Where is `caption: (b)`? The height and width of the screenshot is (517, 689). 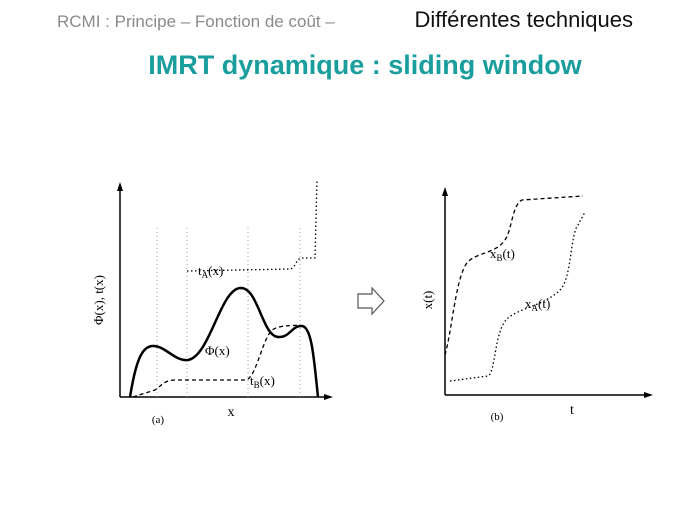
caption: (b) is located at coordinates (497, 417).